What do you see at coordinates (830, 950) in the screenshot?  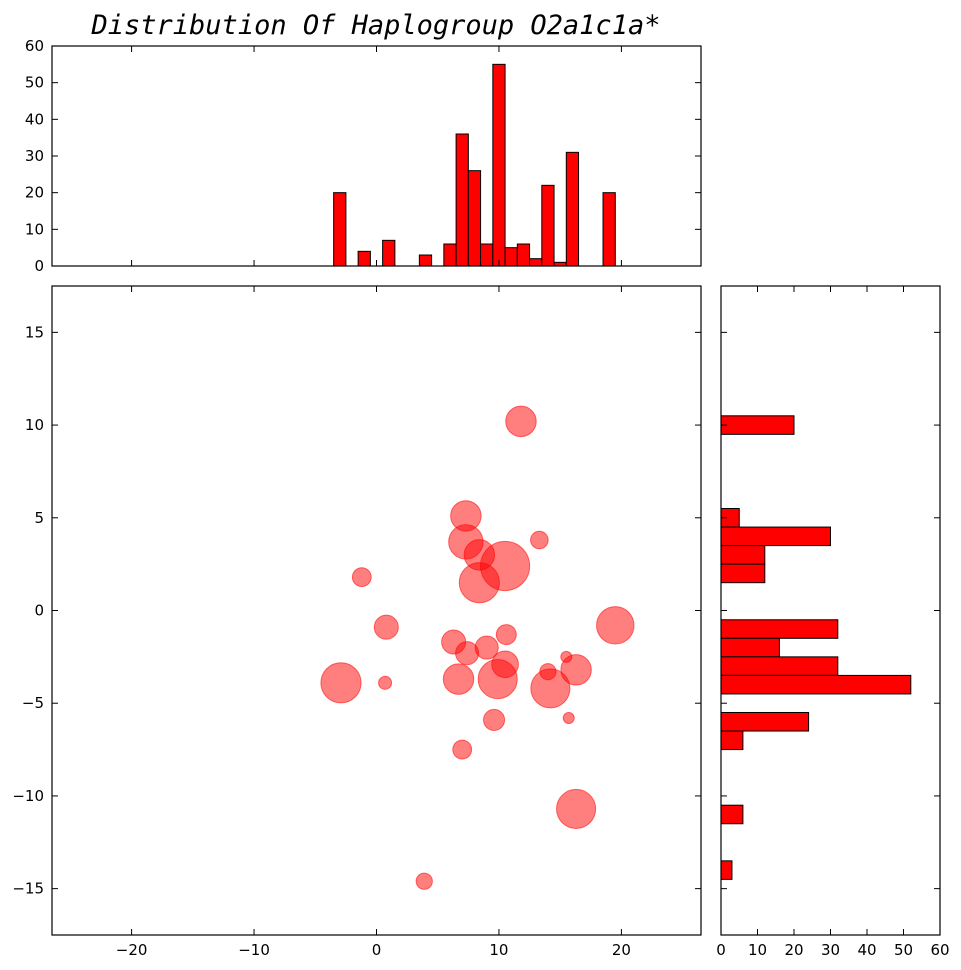 I see `right-hist-xtick-label: 30` at bounding box center [830, 950].